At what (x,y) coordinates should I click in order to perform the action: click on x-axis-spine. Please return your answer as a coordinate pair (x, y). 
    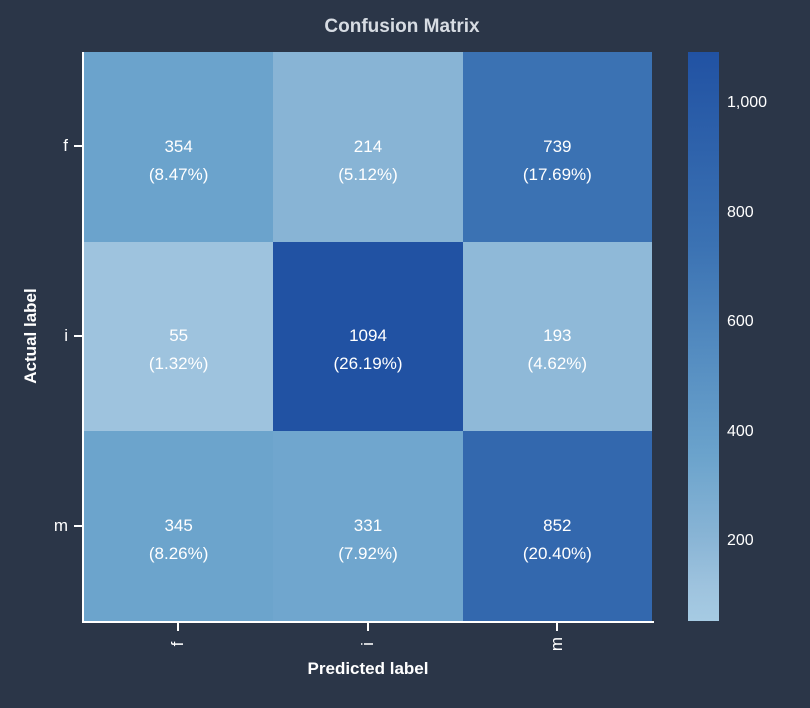
    Looking at the image, I should click on (368, 622).